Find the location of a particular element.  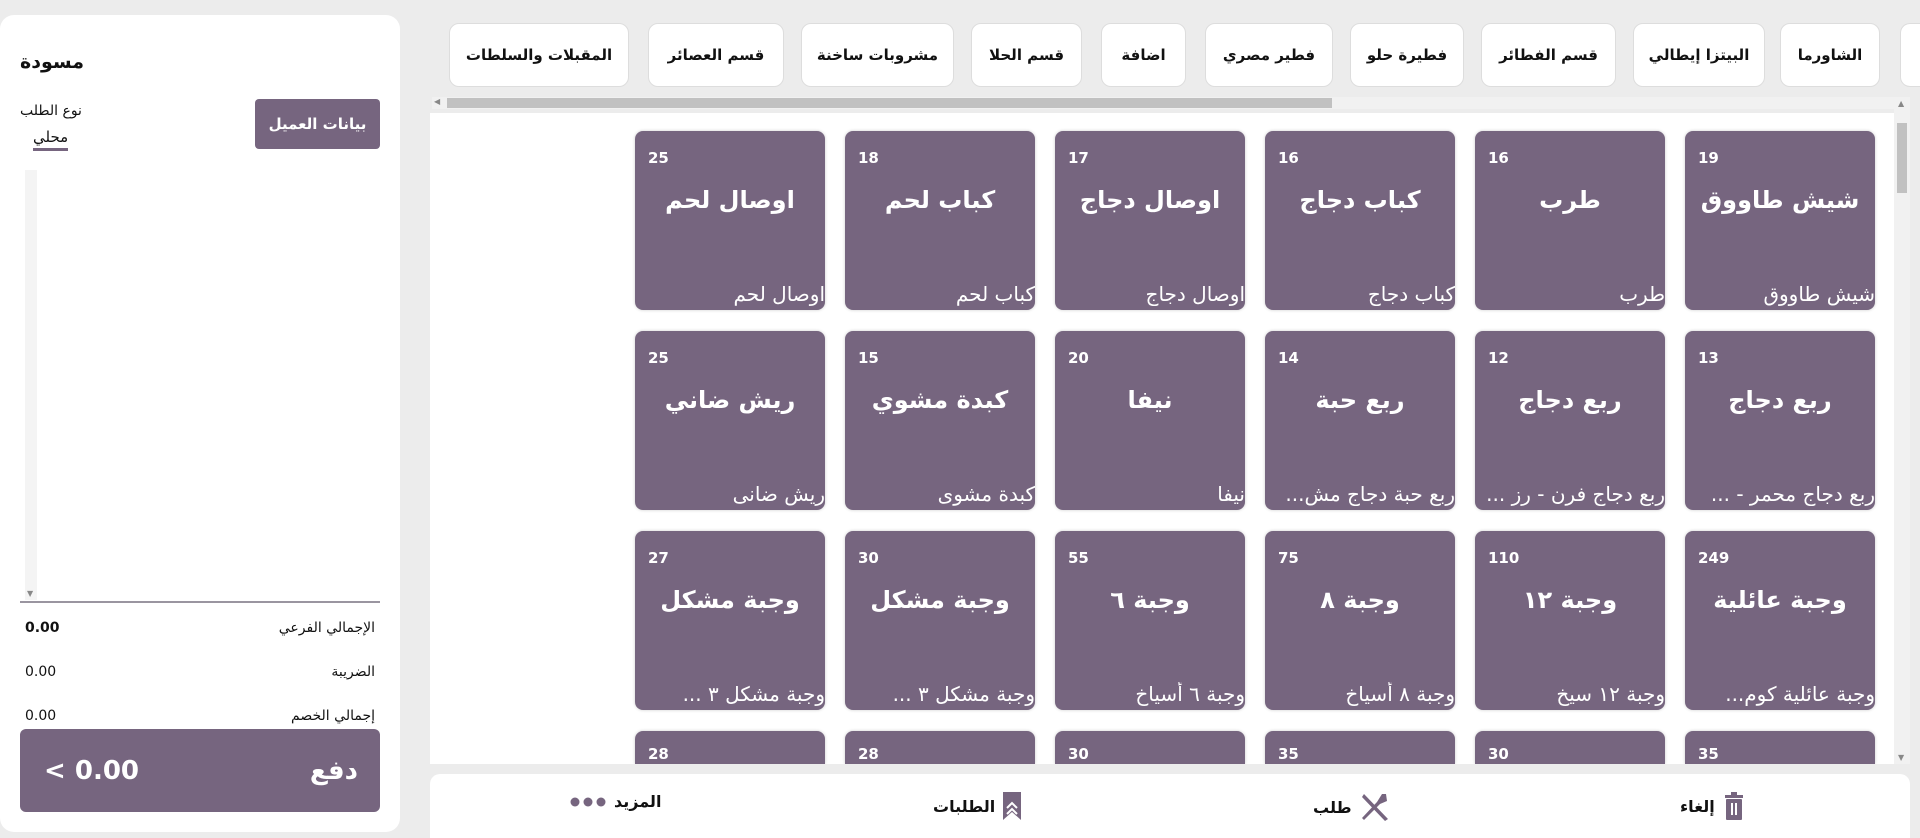

category-tab: اضافة is located at coordinates (1143, 55).